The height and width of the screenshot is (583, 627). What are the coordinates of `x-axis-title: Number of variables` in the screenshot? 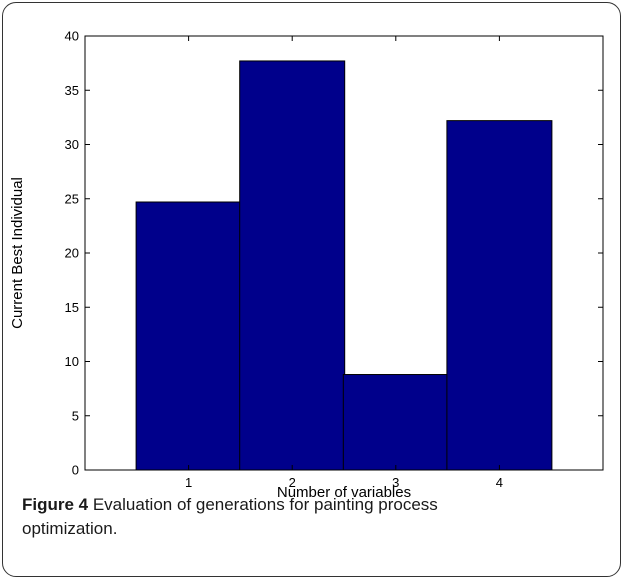 It's located at (344, 492).